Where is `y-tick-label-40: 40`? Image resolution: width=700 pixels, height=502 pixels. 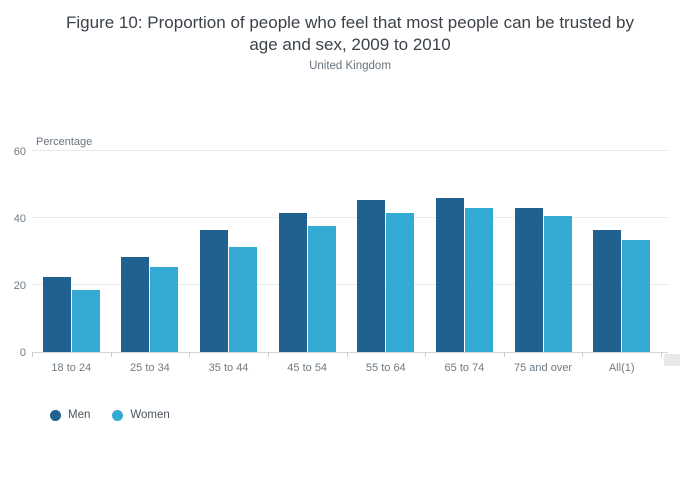
y-tick-label-40: 40 is located at coordinates (19, 219).